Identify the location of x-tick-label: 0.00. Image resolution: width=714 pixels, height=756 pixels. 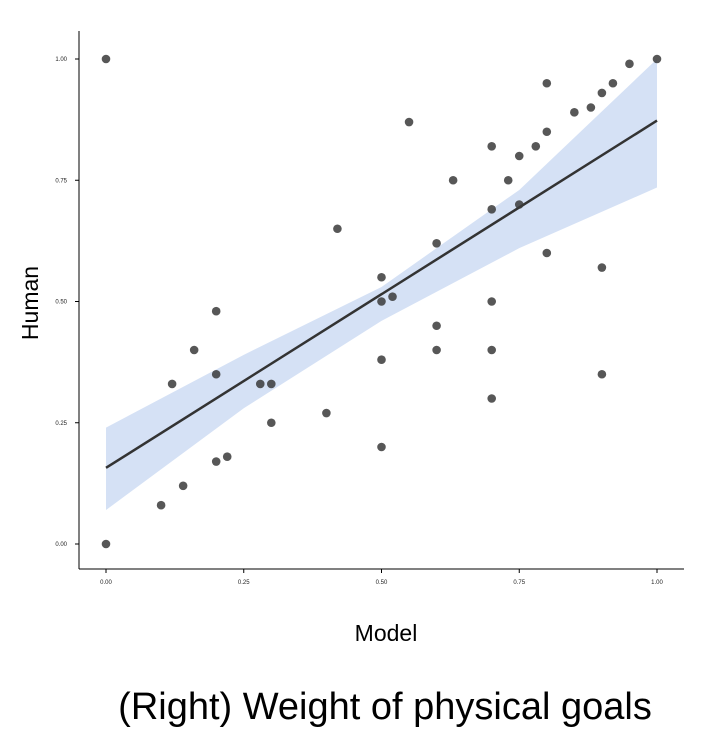
(106, 583).